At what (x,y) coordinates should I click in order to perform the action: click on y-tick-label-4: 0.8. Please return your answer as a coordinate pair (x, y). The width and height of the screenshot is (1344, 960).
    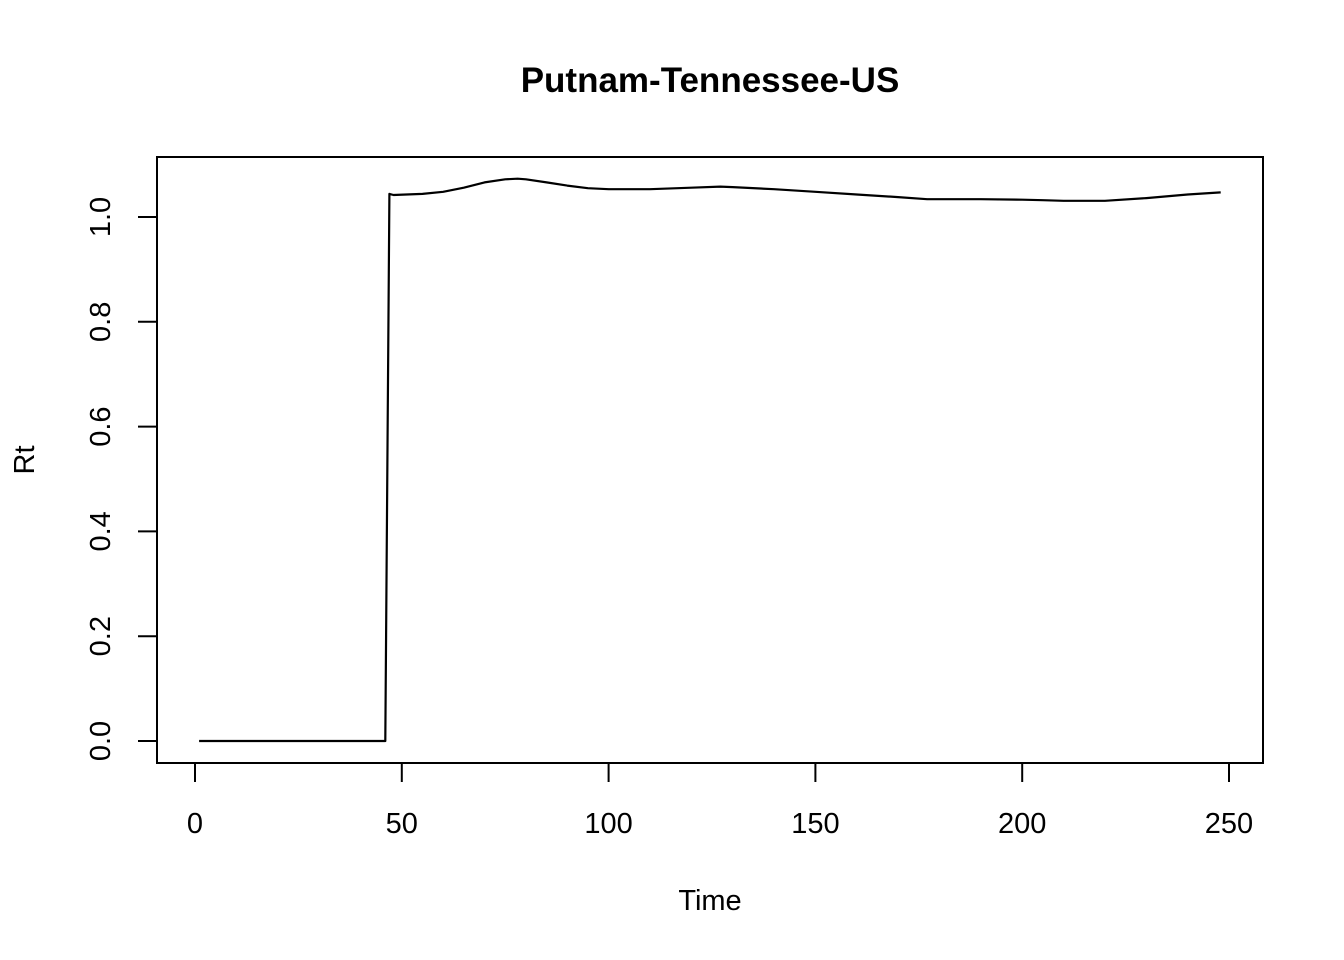
    Looking at the image, I should click on (101, 322).